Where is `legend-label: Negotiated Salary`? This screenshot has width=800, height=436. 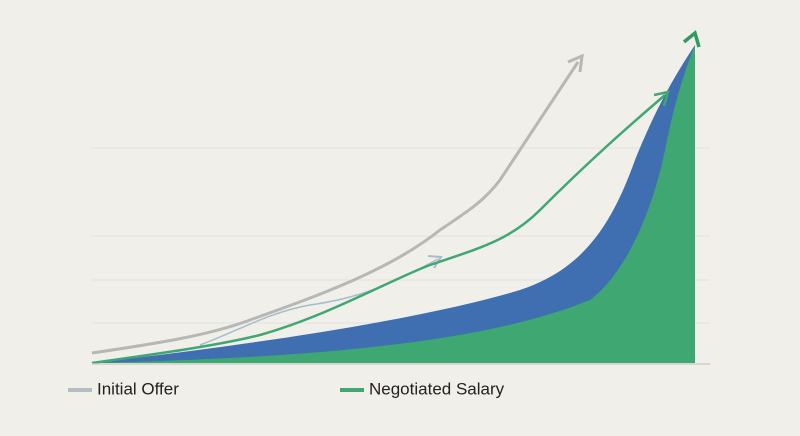
legend-label: Negotiated Salary is located at coordinates (437, 388).